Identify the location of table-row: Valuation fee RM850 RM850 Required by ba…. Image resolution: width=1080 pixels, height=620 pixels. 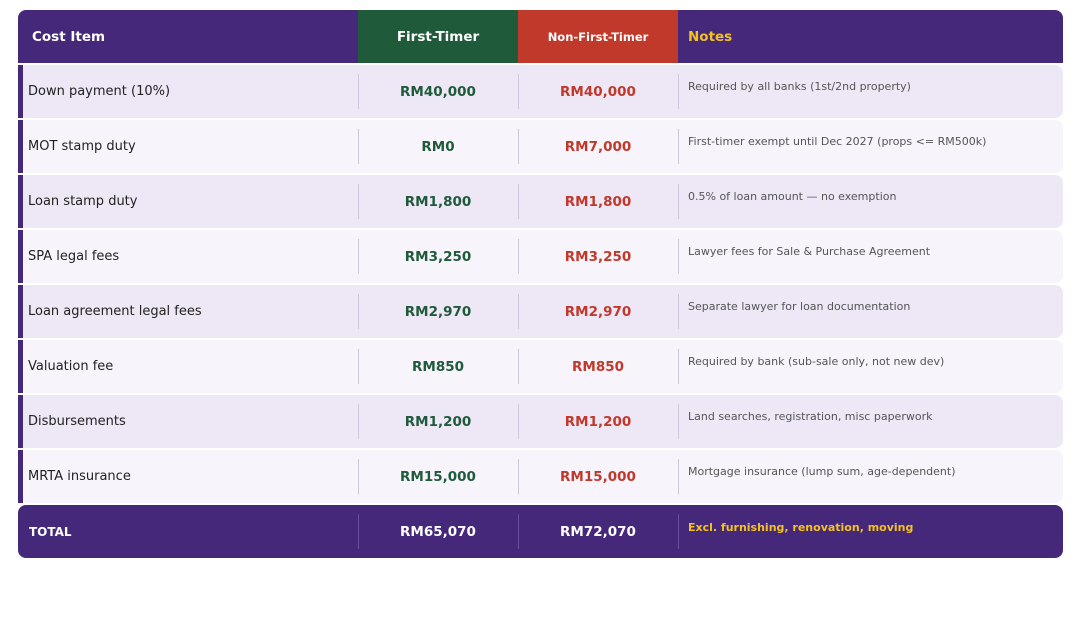
(540, 366).